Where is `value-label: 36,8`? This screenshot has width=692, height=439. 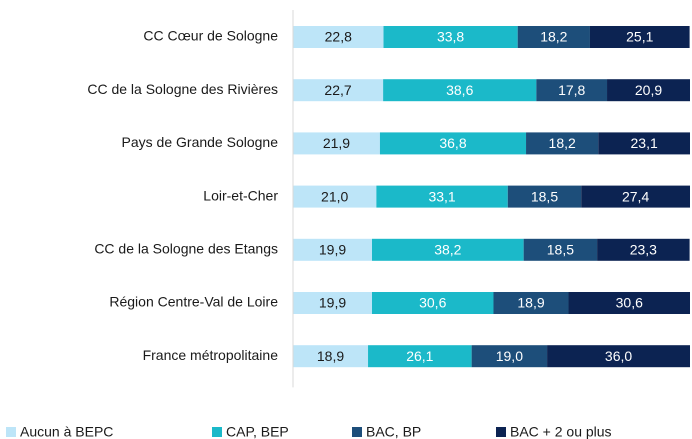
value-label: 36,8 is located at coordinates (452, 143).